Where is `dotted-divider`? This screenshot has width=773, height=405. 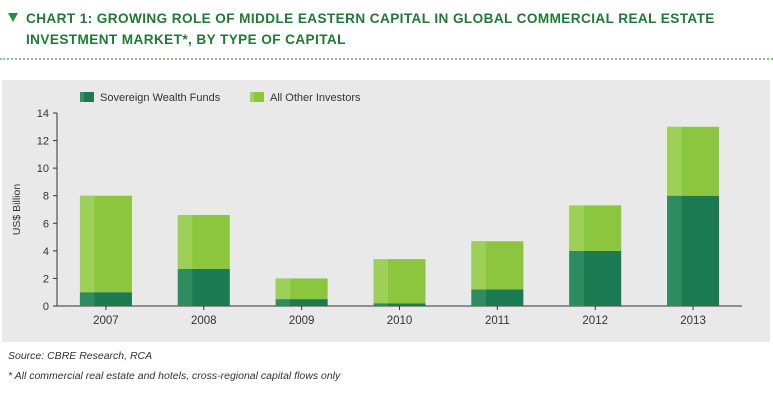 dotted-divider is located at coordinates (386, 59).